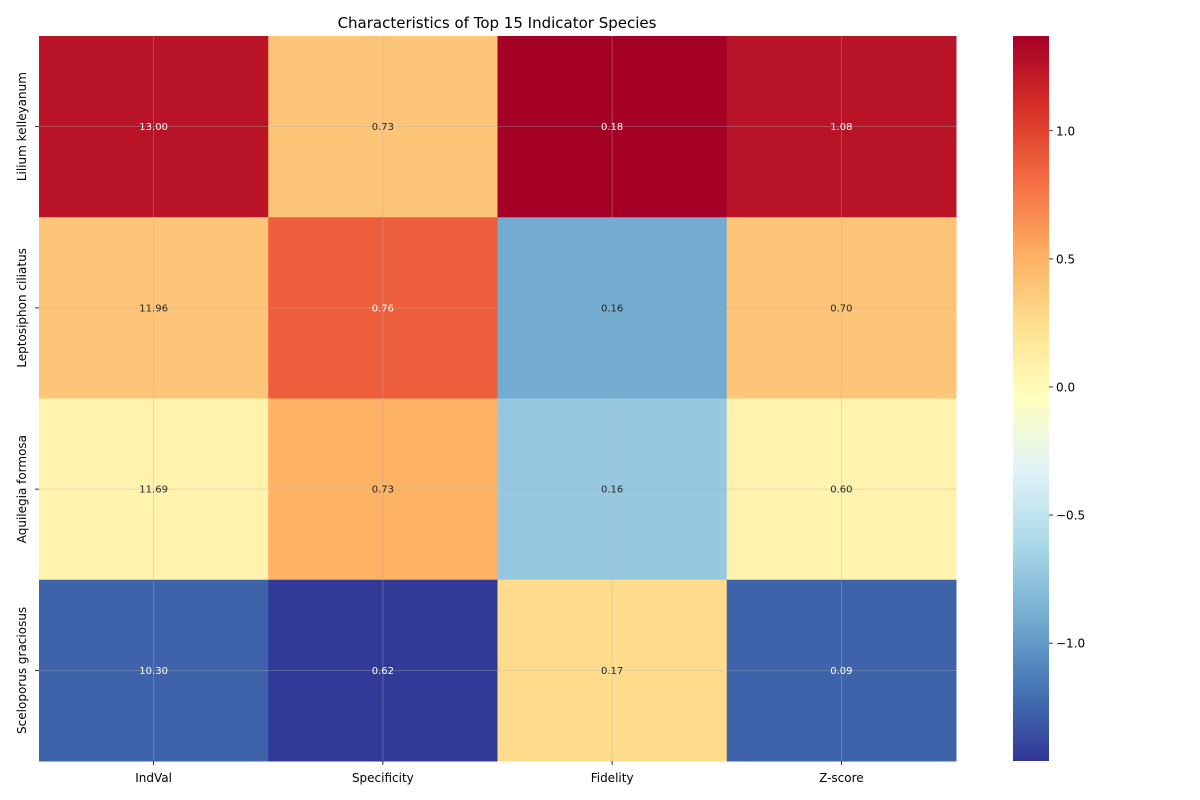 This screenshot has height=800, width=1200. What do you see at coordinates (1065, 259) in the screenshot?
I see `colorbar-tick-label: 0.5` at bounding box center [1065, 259].